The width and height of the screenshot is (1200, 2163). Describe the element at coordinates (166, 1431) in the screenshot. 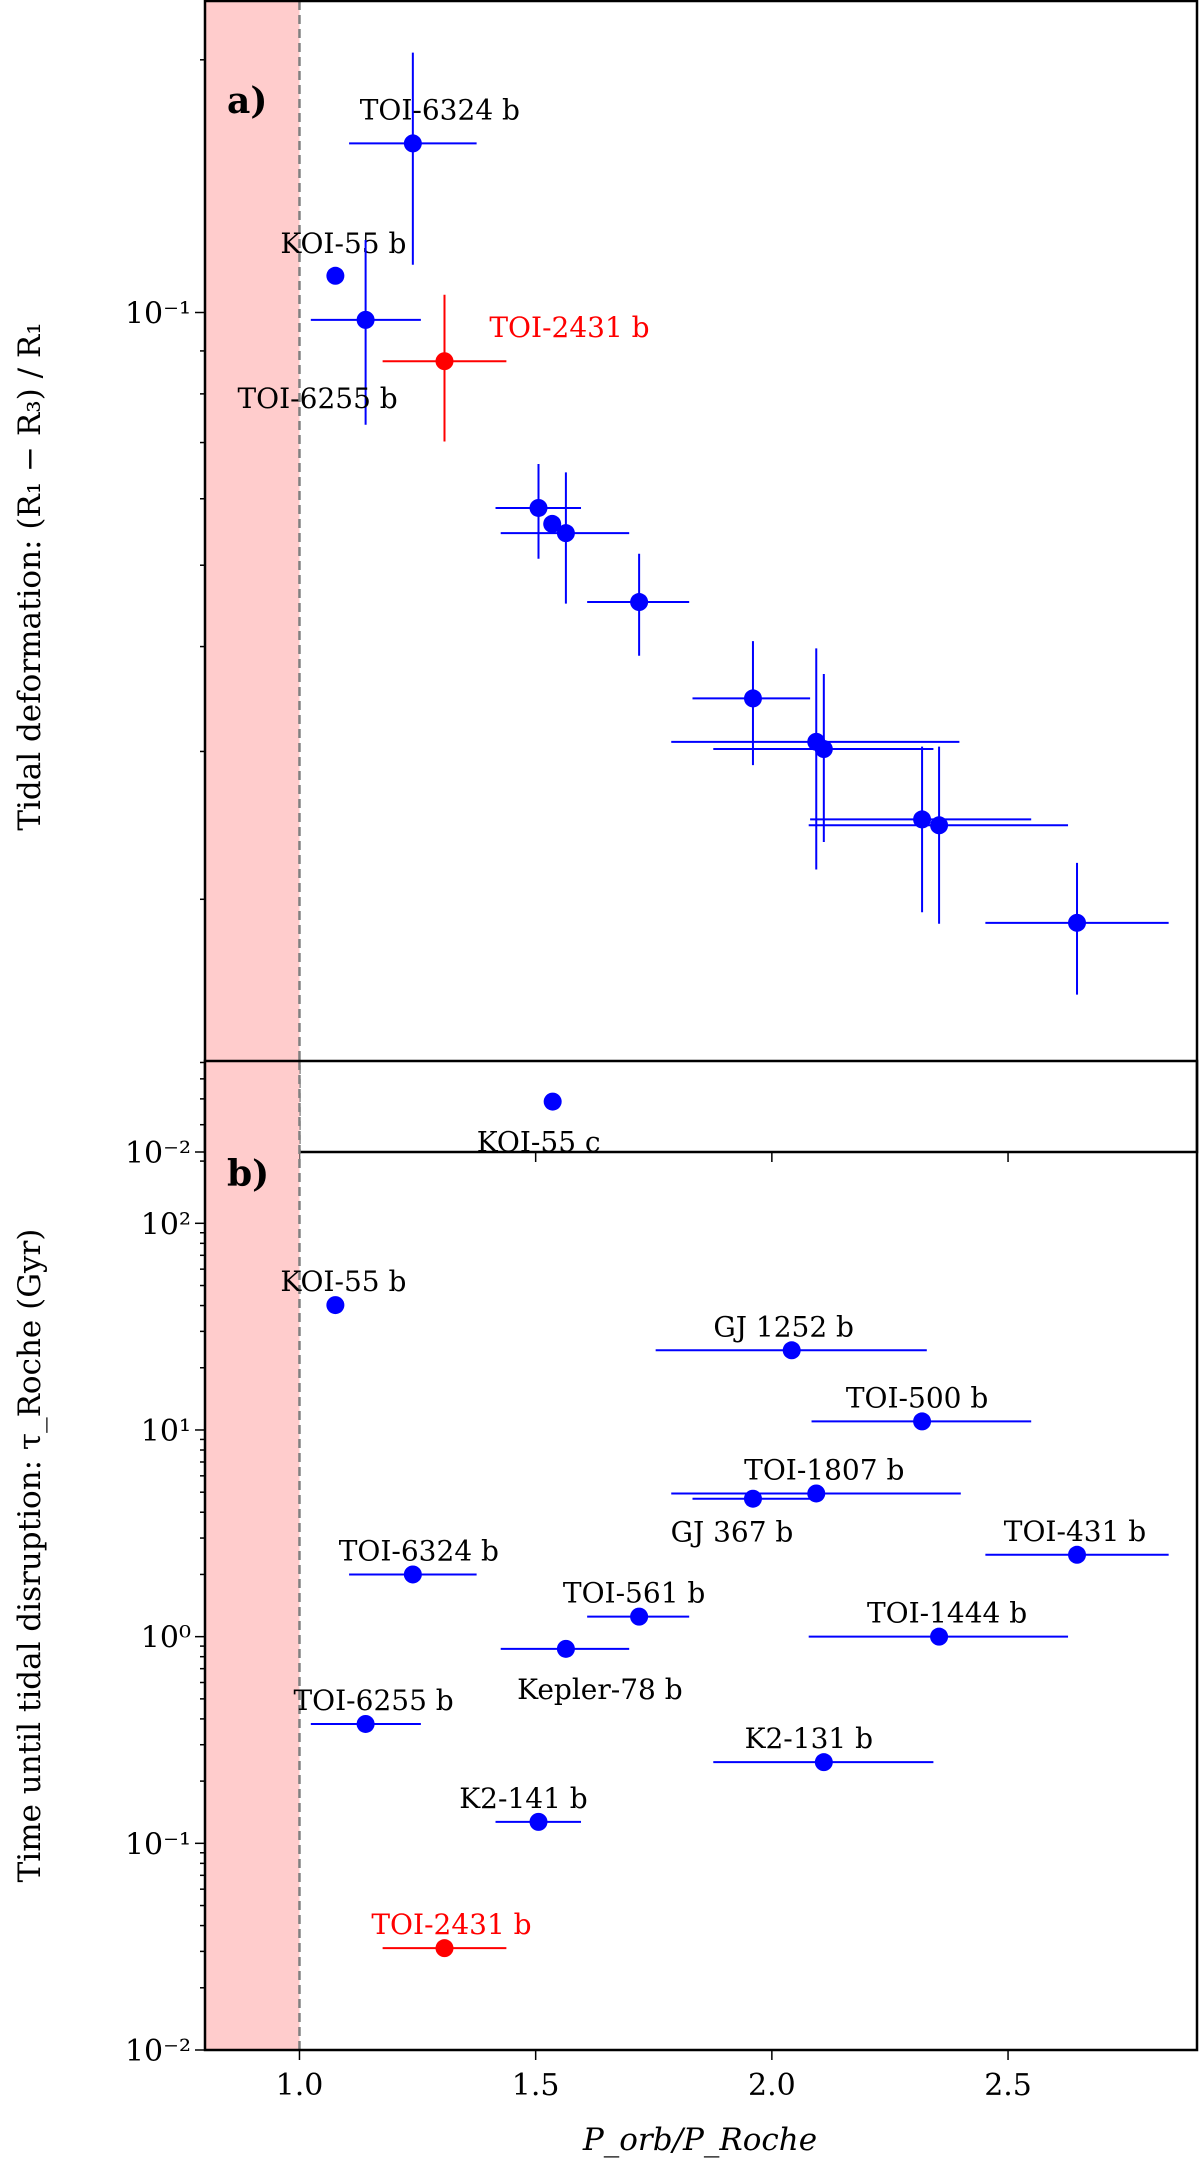

I see `y-tick-label: 10¹` at that location.